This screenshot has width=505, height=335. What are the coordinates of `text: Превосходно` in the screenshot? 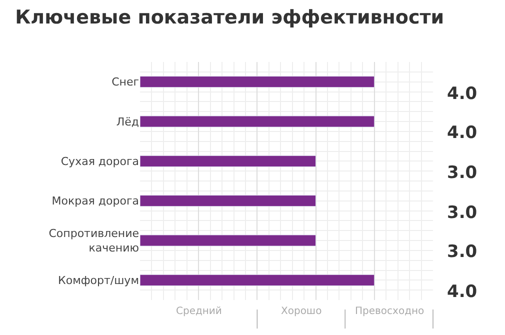 It's located at (389, 311).